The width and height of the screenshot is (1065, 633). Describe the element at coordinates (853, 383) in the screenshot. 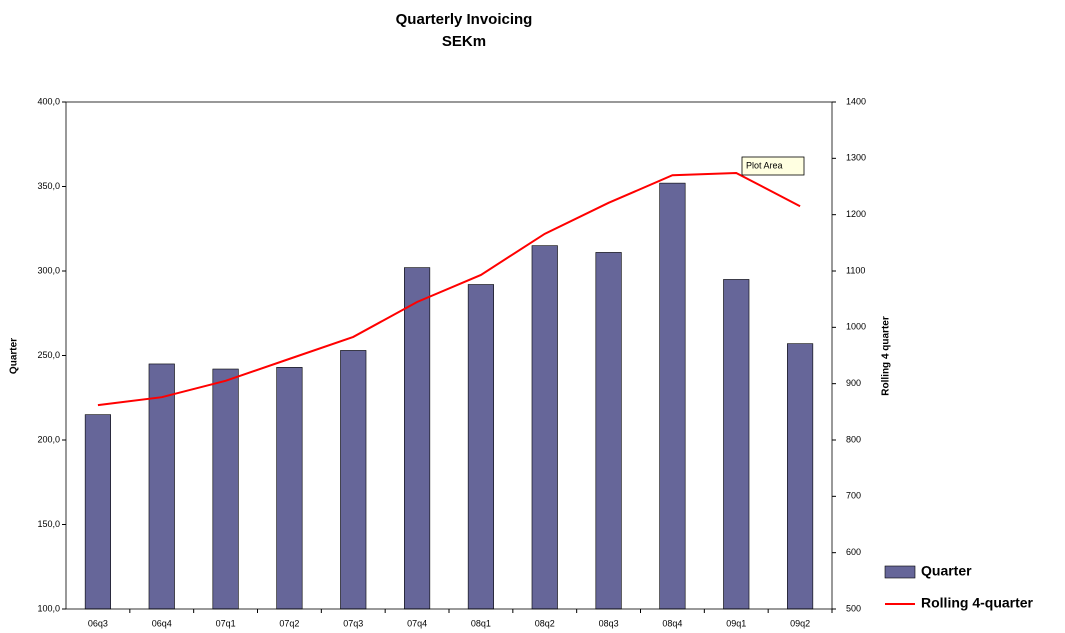

I see `y2-tick-label: 900` at that location.